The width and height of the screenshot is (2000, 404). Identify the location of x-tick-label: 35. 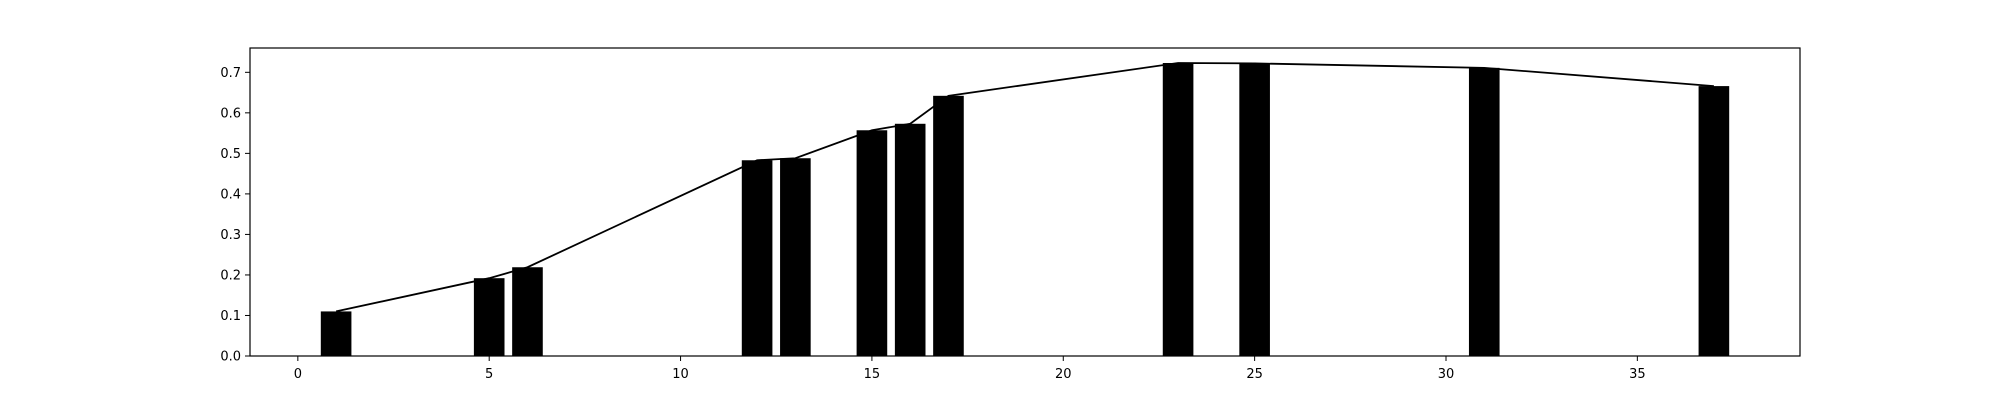
(1637, 374).